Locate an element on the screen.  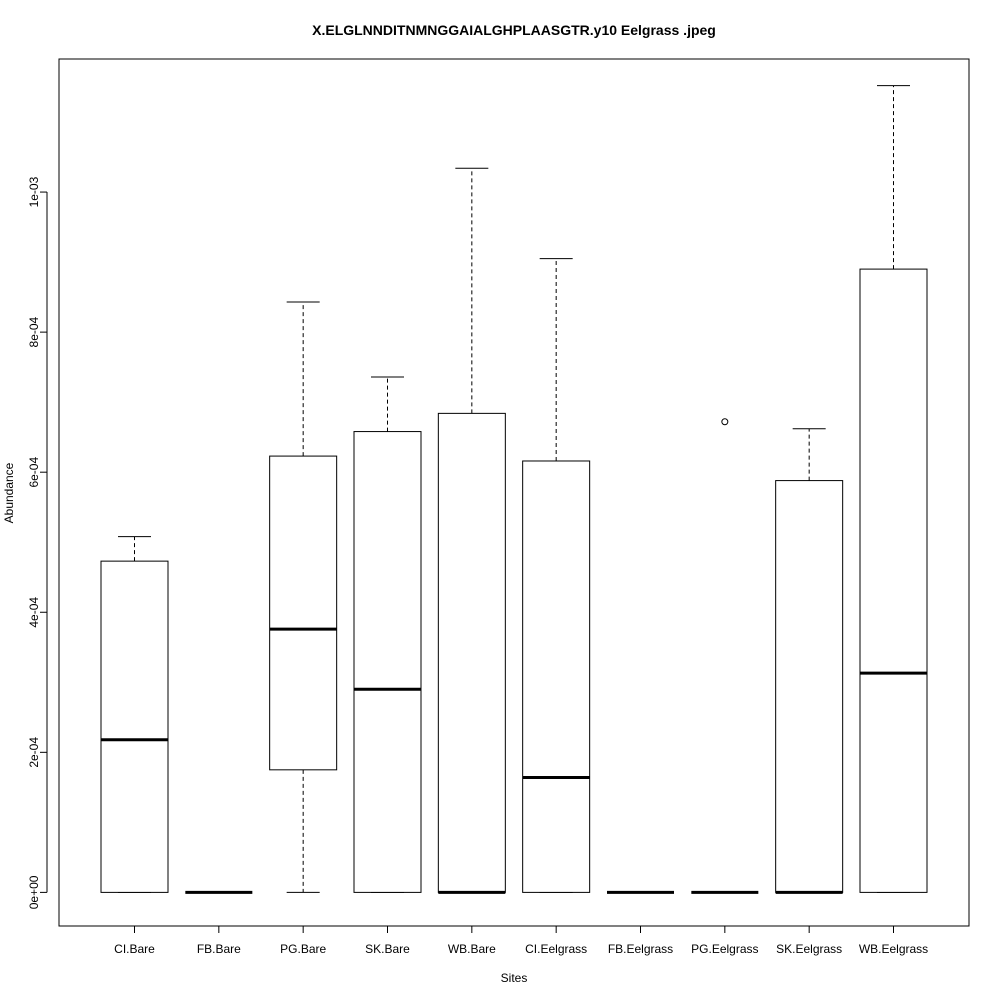
box-SK.Eelgrass is located at coordinates (809, 661).